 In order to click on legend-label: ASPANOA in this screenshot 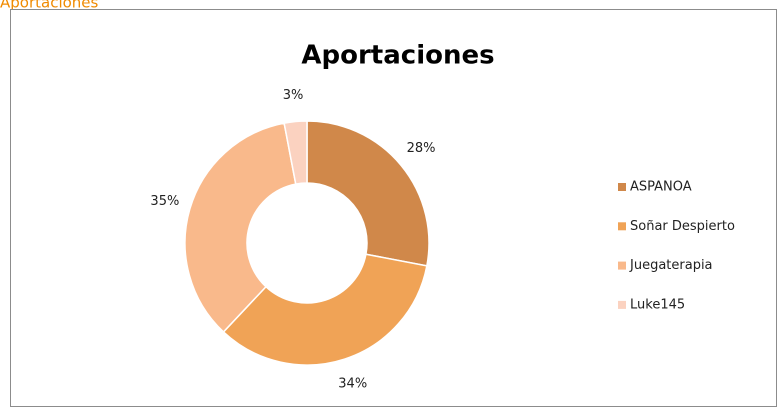, I will do `click(661, 187)`.